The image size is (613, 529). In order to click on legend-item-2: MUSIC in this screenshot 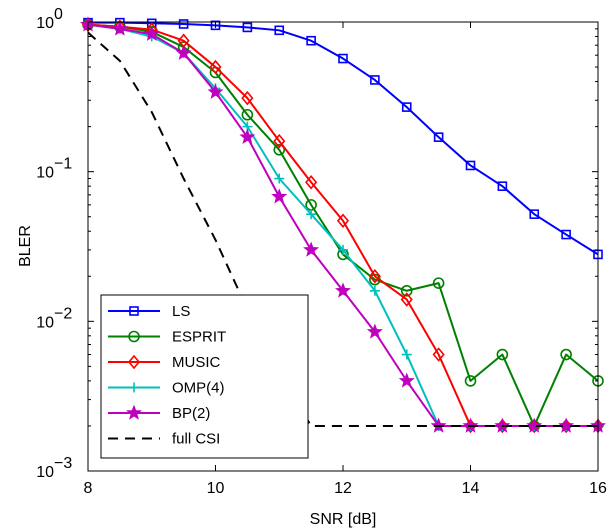, I will do `click(164, 362)`.